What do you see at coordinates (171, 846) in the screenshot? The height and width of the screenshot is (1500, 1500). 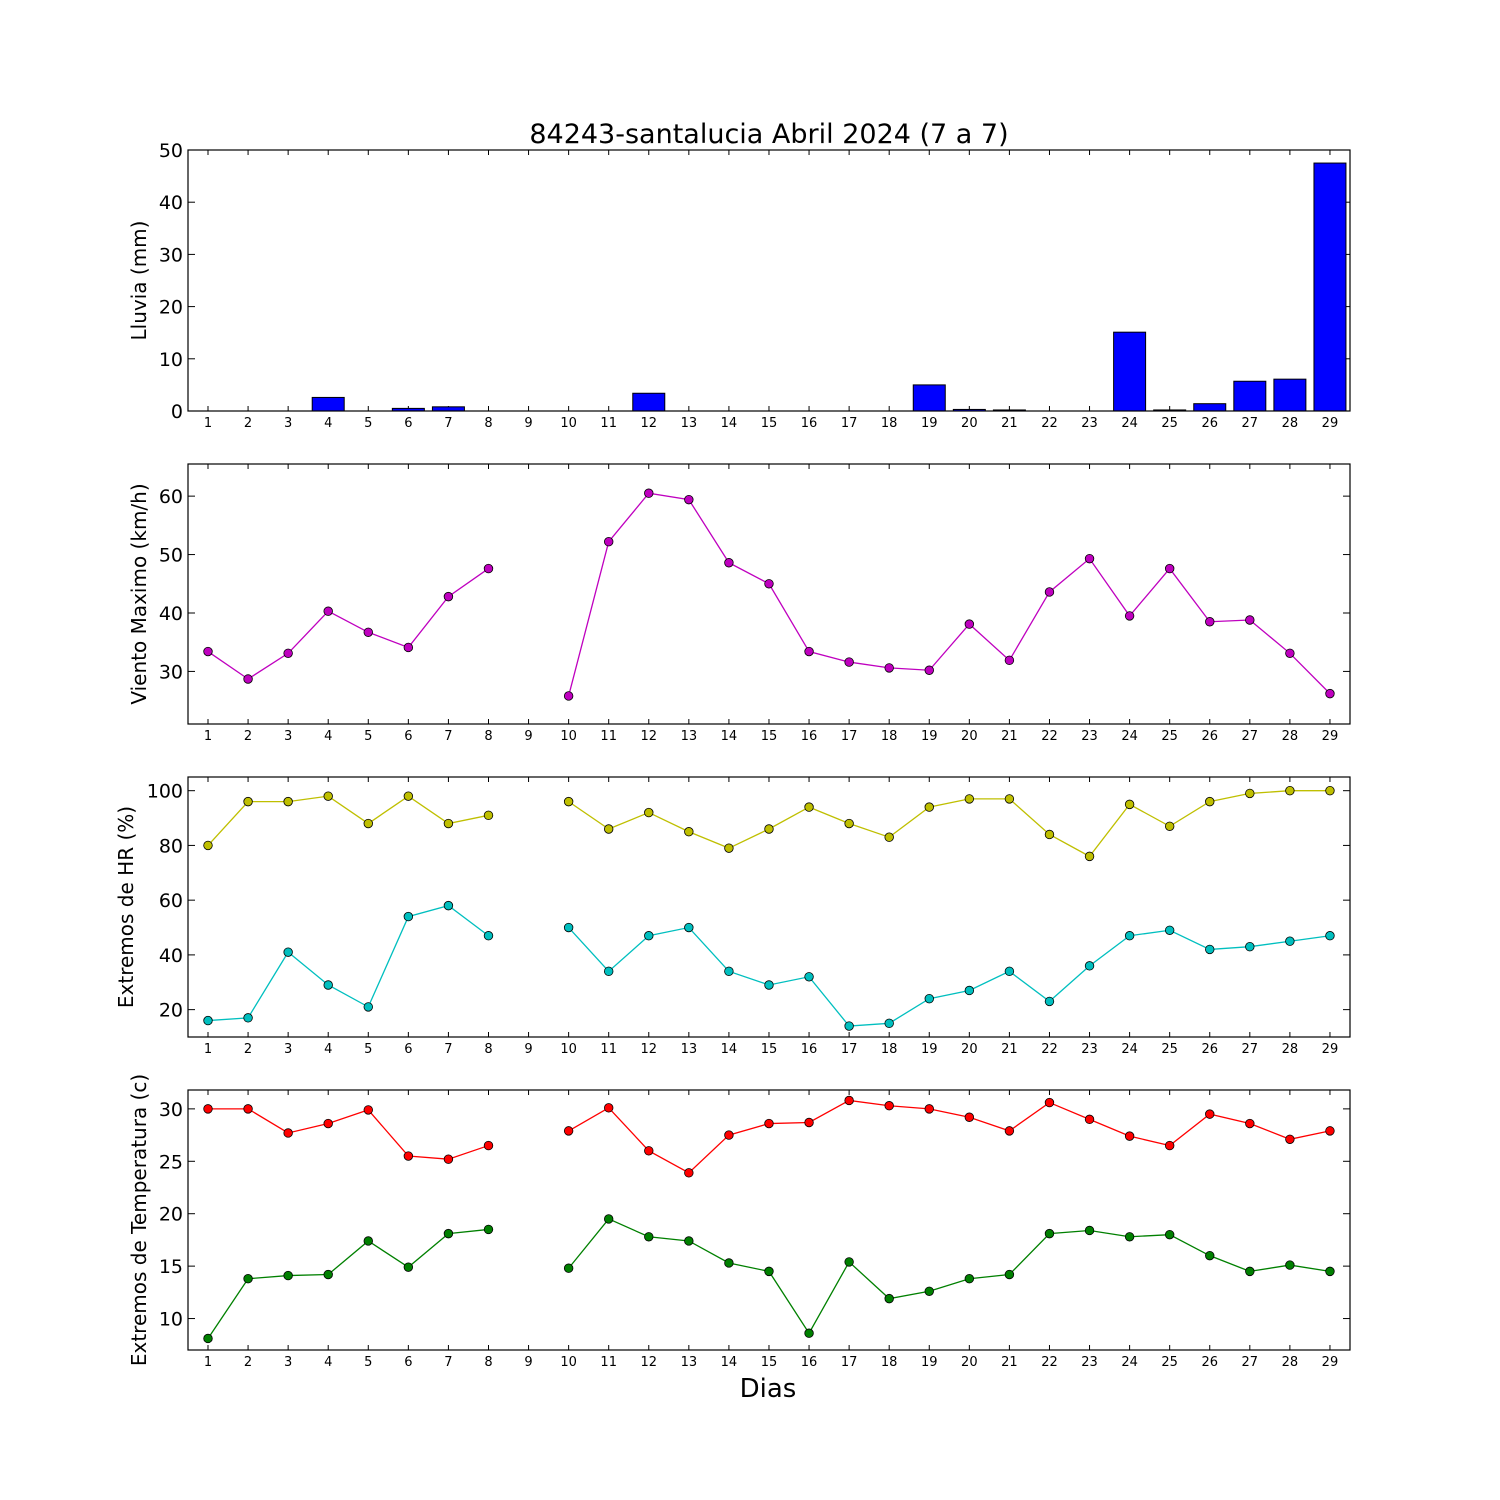 I see `humidity-ytick-label: 80` at bounding box center [171, 846].